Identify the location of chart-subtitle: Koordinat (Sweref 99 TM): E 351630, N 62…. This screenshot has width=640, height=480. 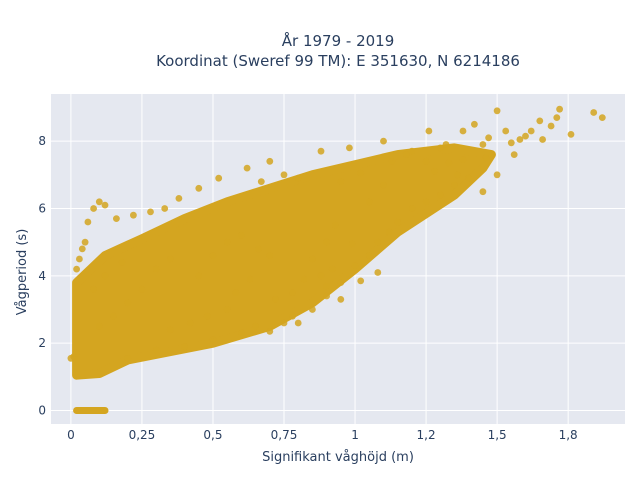
(338, 61).